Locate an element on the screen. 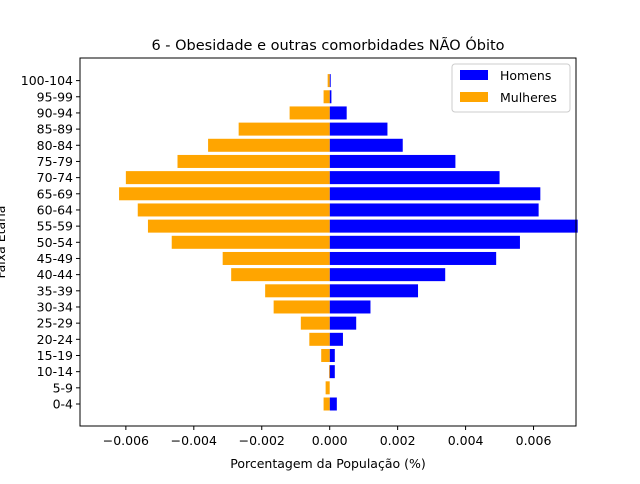  y-tick-label: 5-9 is located at coordinates (63, 387).